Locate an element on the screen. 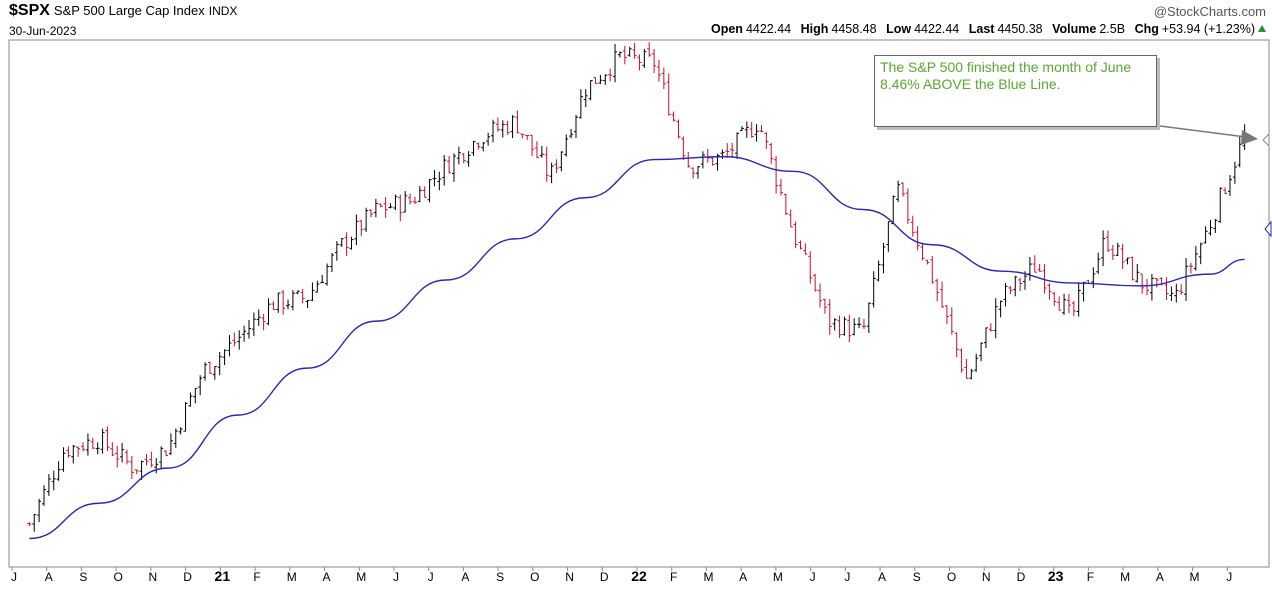  last-label: Last is located at coordinates (981, 29).